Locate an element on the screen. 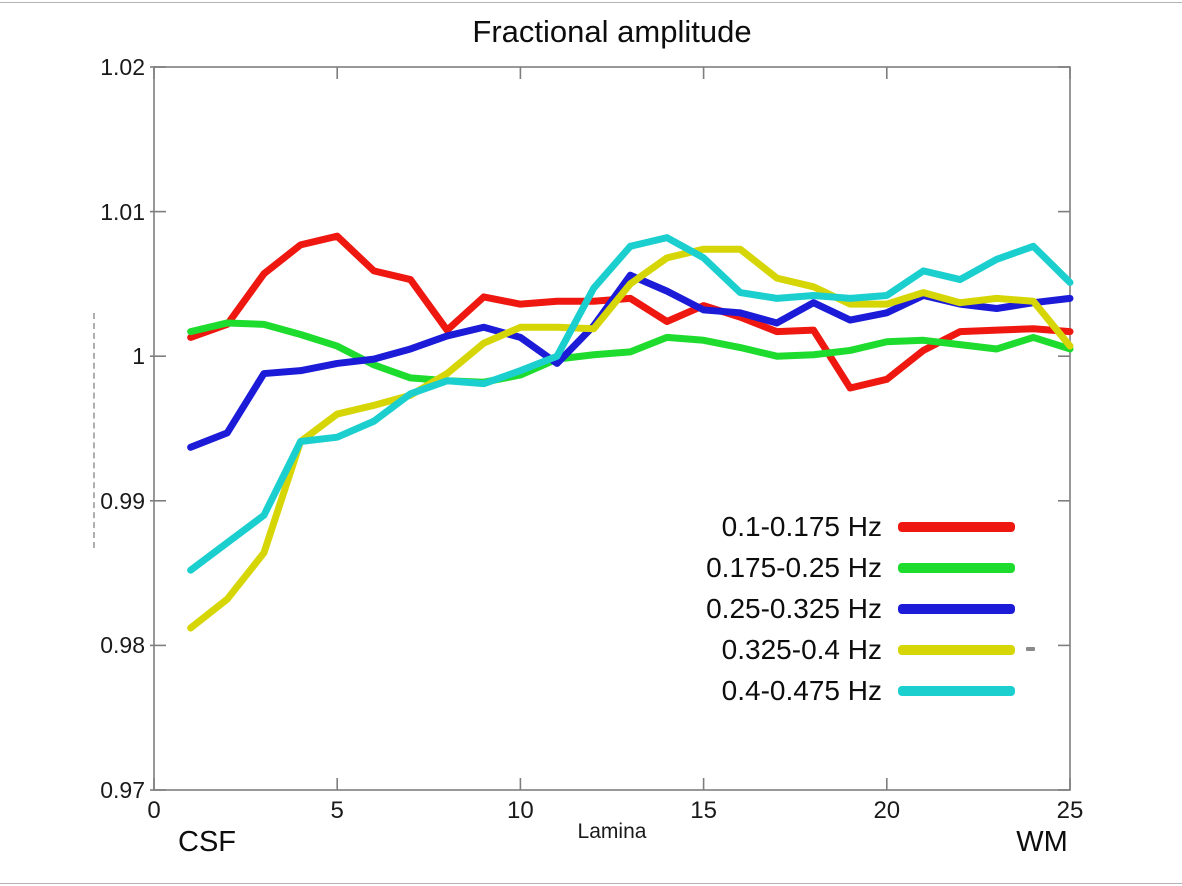 Image resolution: width=1182 pixels, height=886 pixels. legend-label-4: 0.325-0.4 Hz is located at coordinates (801, 649).